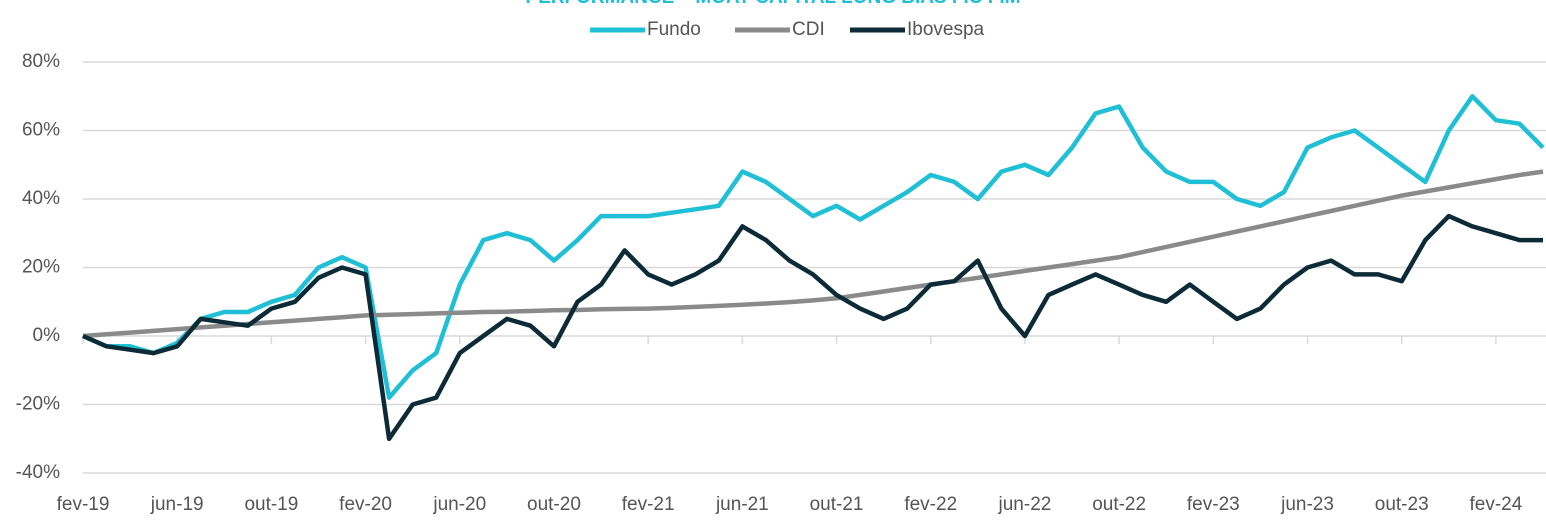 This screenshot has height=521, width=1546. What do you see at coordinates (177, 504) in the screenshot?
I see `x-tick-label: jun-19` at bounding box center [177, 504].